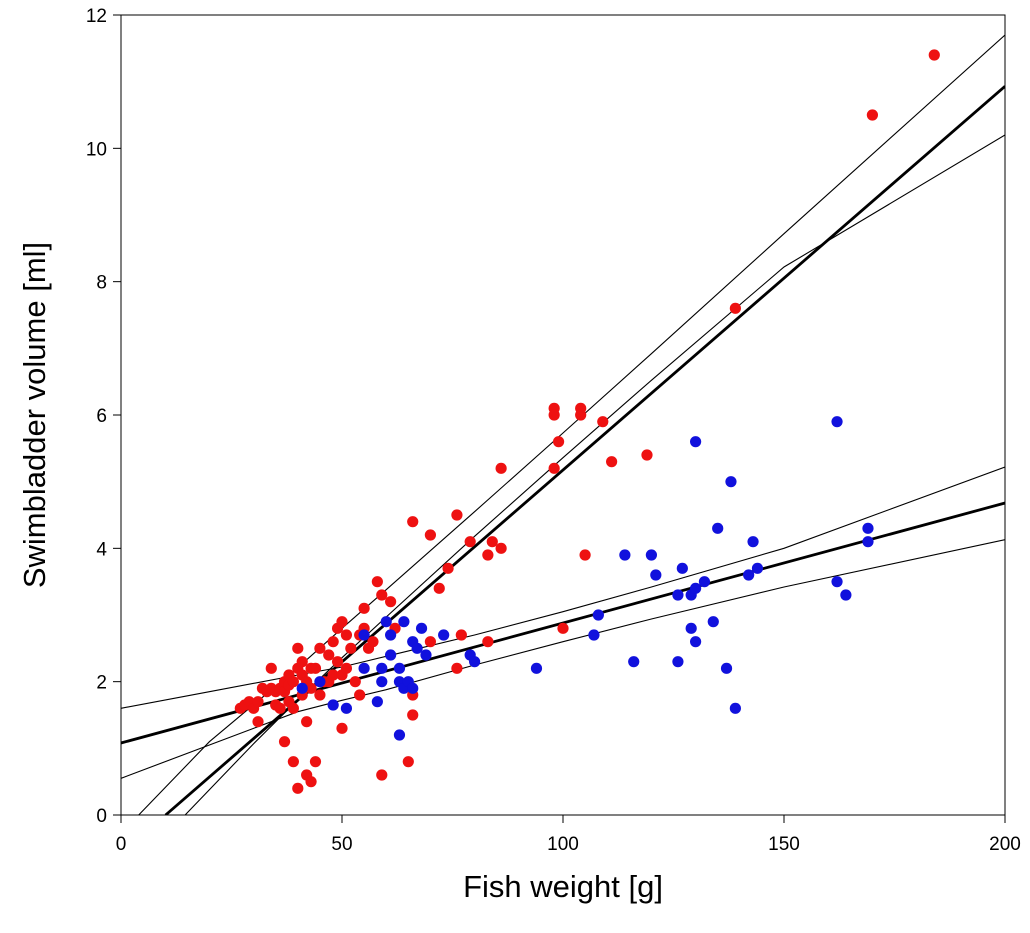 The height and width of the screenshot is (933, 1030). Describe the element at coordinates (96, 149) in the screenshot. I see `y-tick-label: 10` at that location.